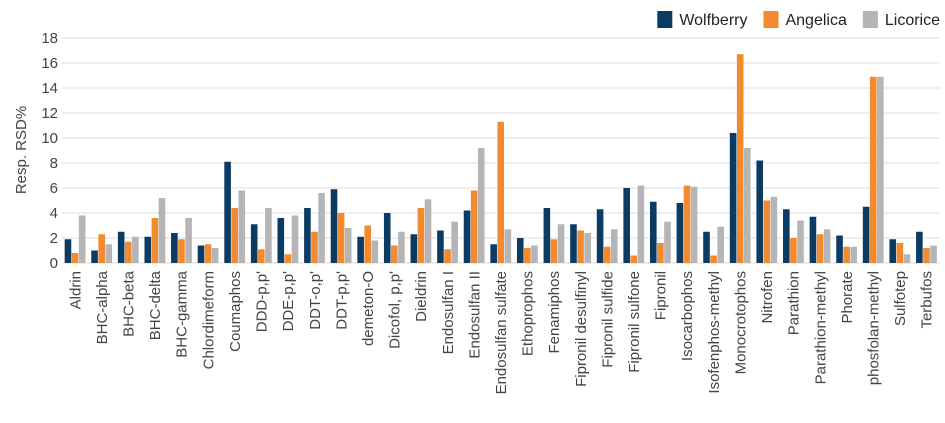 This screenshot has width=945, height=423. I want to click on x-tick-label: Parathion, so click(794, 303).